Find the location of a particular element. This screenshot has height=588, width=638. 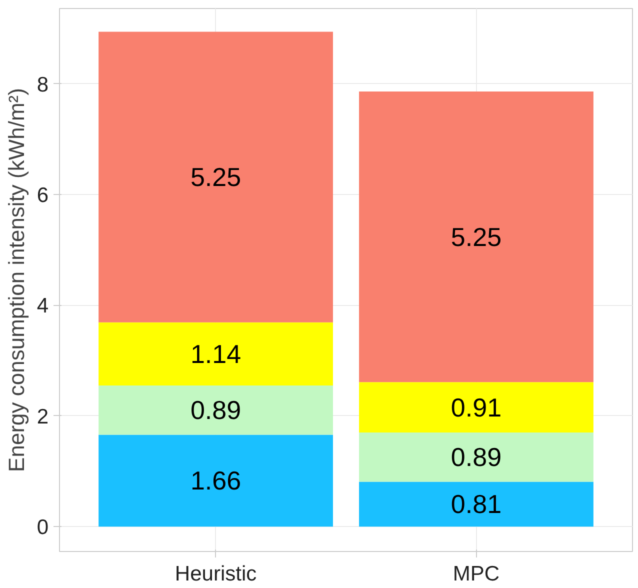

y-tick-label: 6 is located at coordinates (42, 195).